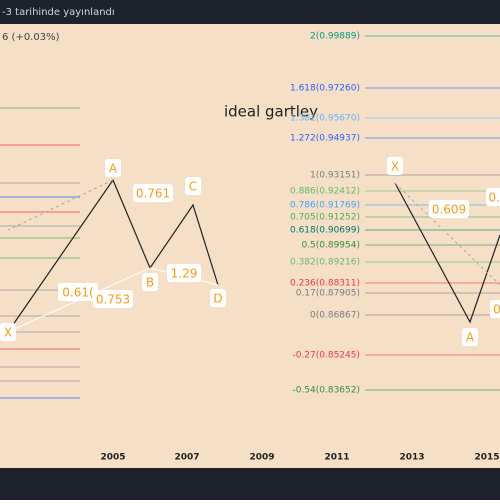 This screenshot has height=504, width=500. I want to click on pattern-label: 0.61(, so click(77, 293).